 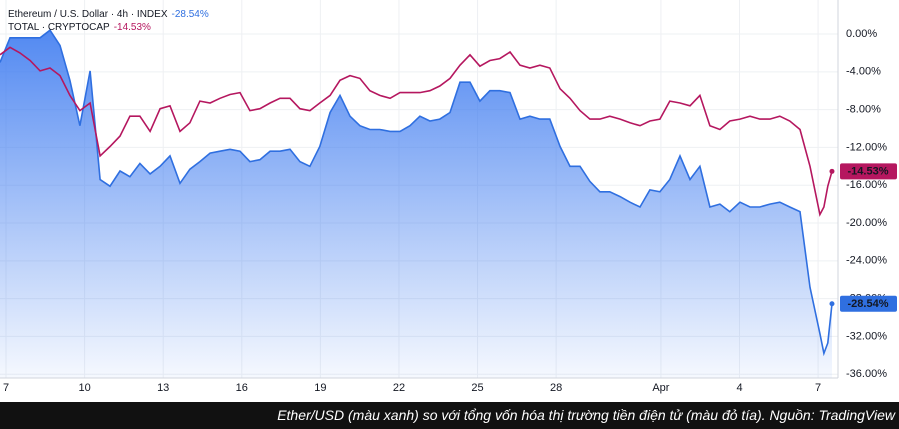 I want to click on legend-label: TOTAL · CRYPTOCAP -14.53%, so click(x=79, y=27).